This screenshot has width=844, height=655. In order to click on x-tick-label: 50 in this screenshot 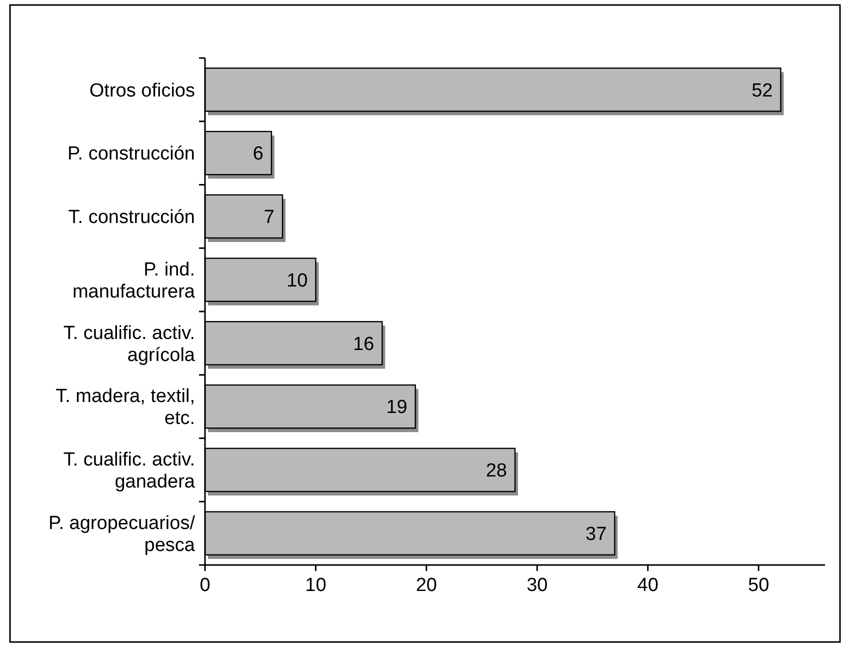, I will do `click(759, 585)`.